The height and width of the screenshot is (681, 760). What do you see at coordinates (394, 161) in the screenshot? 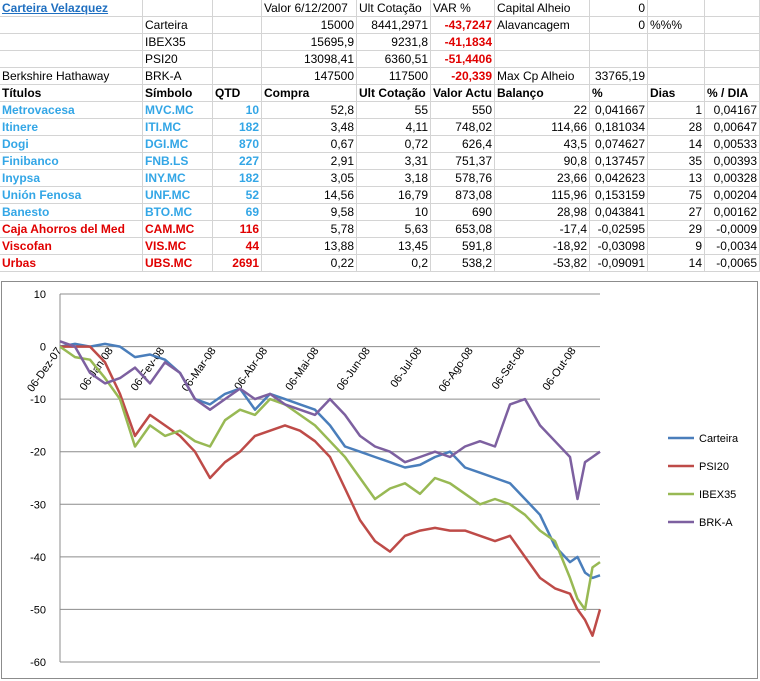
I see `cell-r9-c4: 3,31` at bounding box center [394, 161].